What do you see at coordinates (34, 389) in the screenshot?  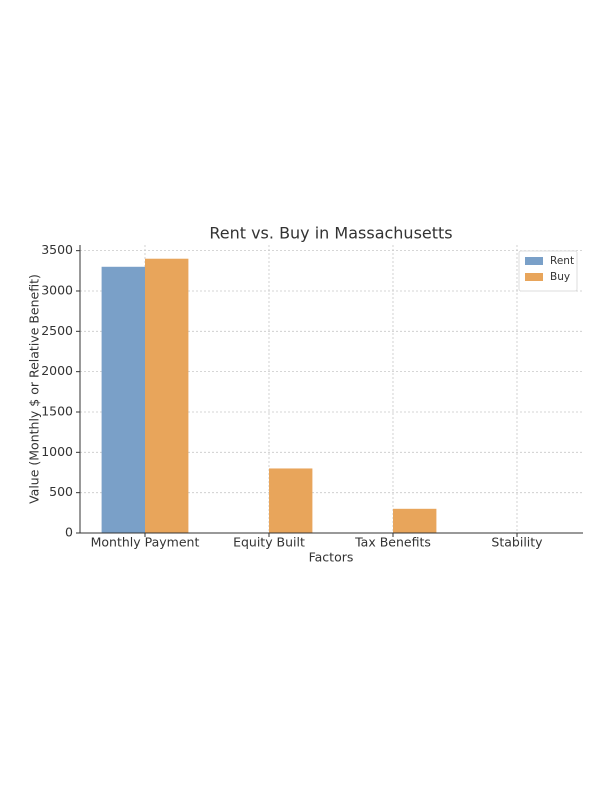 I see `y-axis-label: Value (Monthly $ or Relative Benefit)` at bounding box center [34, 389].